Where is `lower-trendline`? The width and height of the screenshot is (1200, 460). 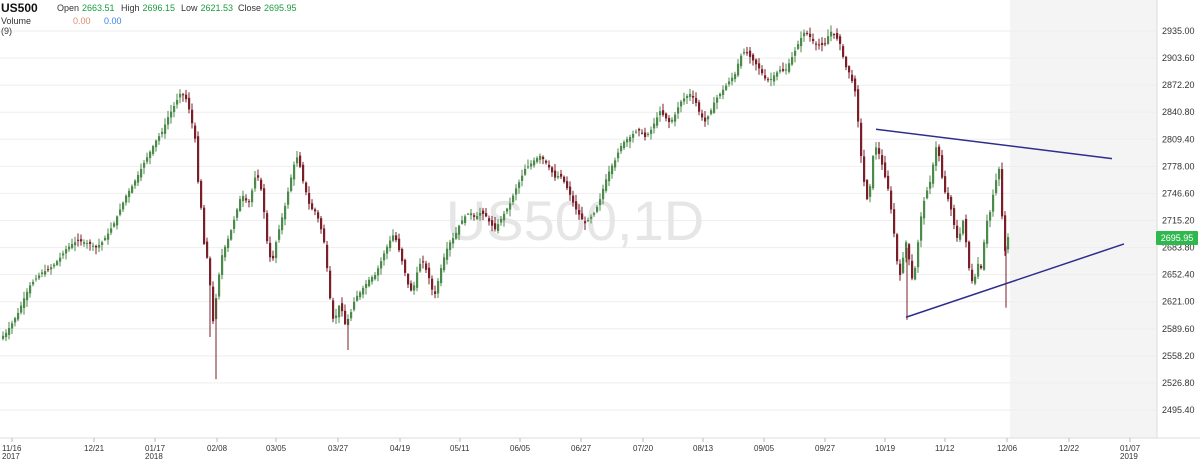
lower-trendline is located at coordinates (1015, 280).